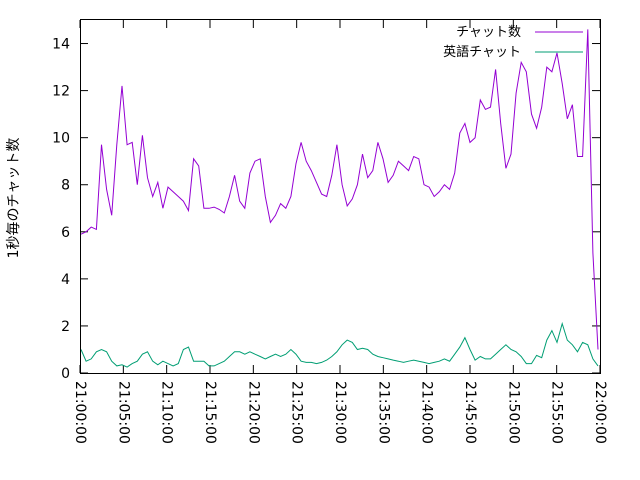  Describe the element at coordinates (61, 139) in the screenshot. I see `y-tick-label: 10` at that location.